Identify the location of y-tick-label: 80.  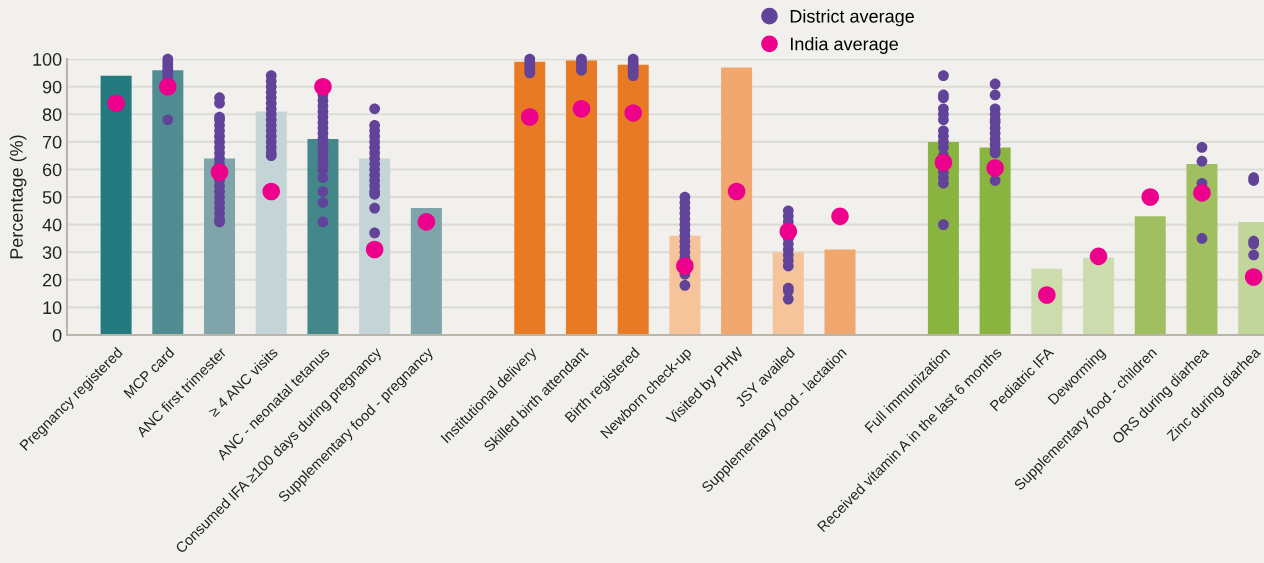
(52, 115).